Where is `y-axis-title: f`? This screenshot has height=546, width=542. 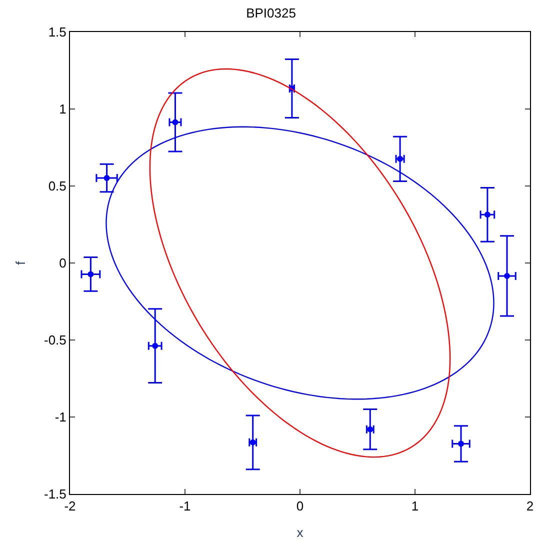
y-axis-title: f is located at coordinates (20, 262).